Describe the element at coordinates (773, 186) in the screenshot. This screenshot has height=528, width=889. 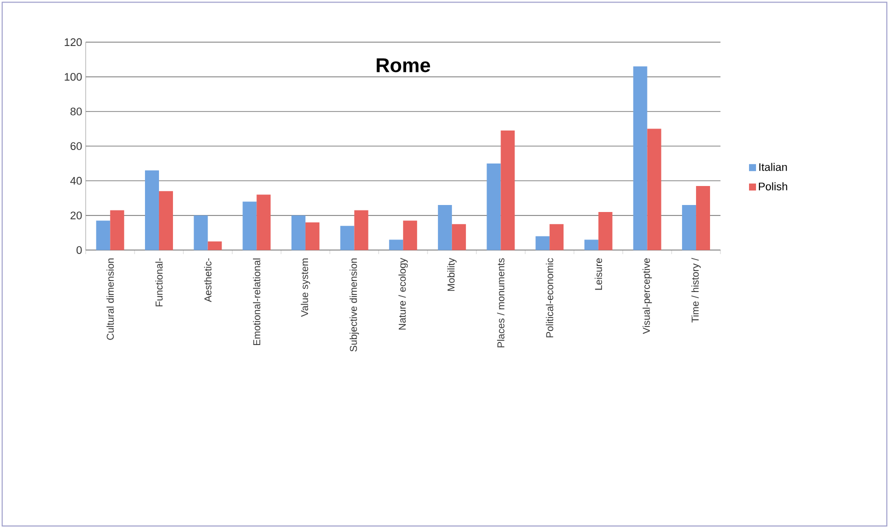
I see `legend-label: Polish` at that location.